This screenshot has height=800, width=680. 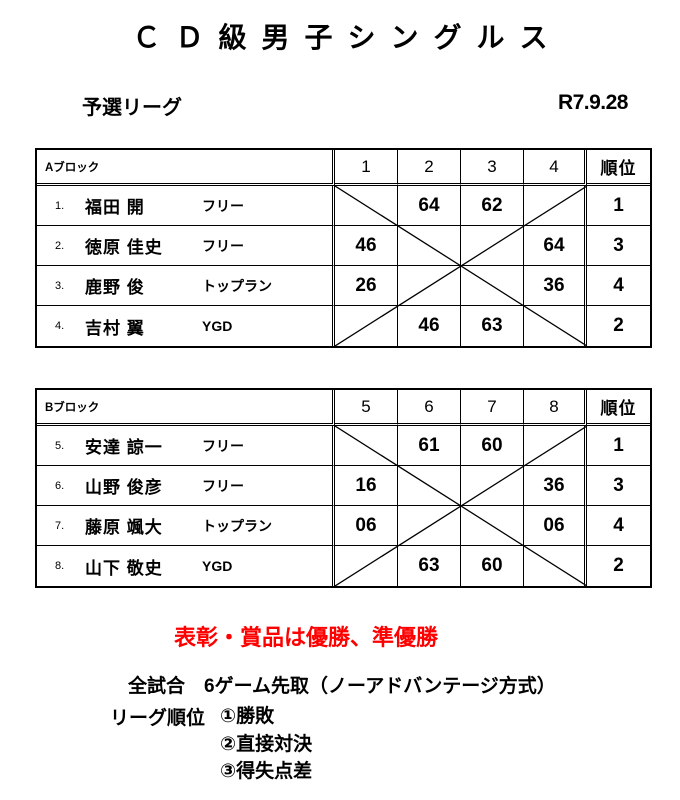 I want to click on subtitle-preliminary-league: 予選リーグ, so click(x=132, y=108).